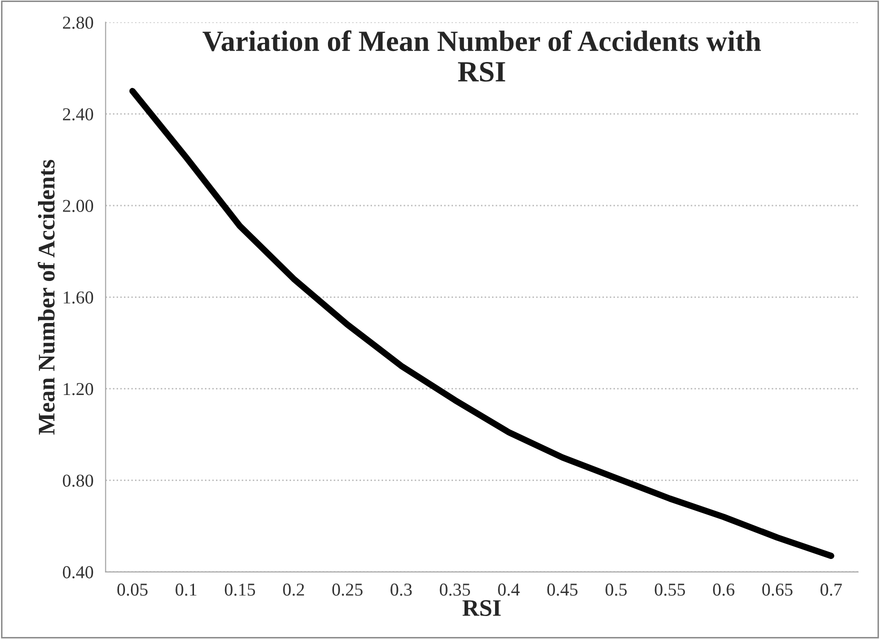  What do you see at coordinates (669, 590) in the screenshot?
I see `x-tick-label: 0.55` at bounding box center [669, 590].